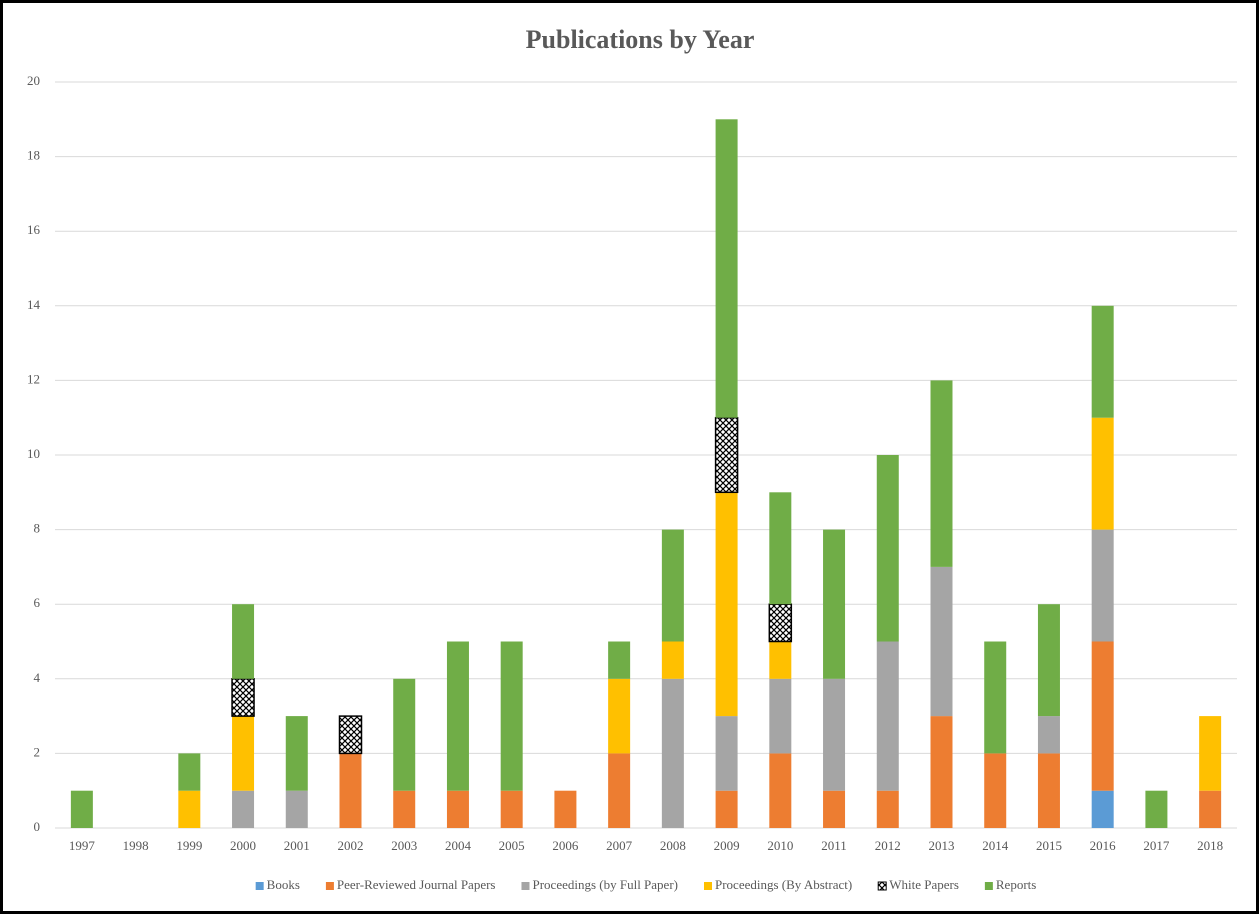 The width and height of the screenshot is (1259, 914). Describe the element at coordinates (243, 845) in the screenshot. I see `x-tick-label: 2000` at that location.